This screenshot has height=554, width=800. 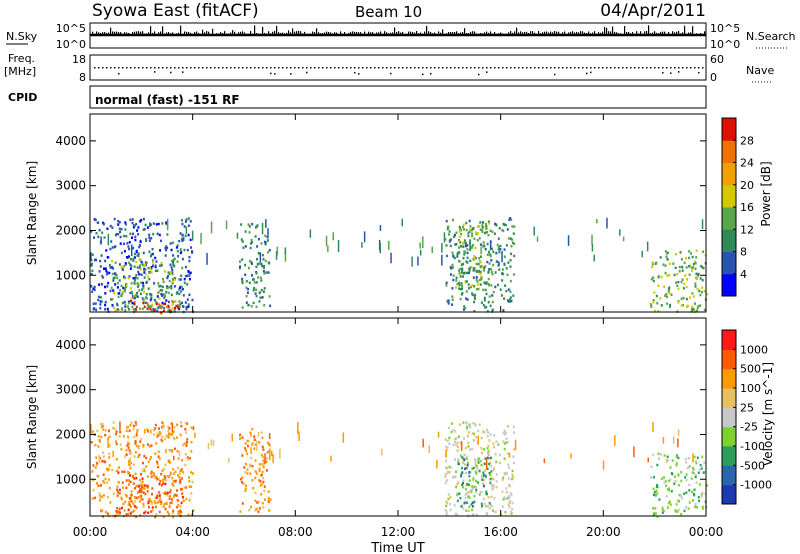 I want to click on colorbar-tick-label: 500, so click(x=750, y=369).